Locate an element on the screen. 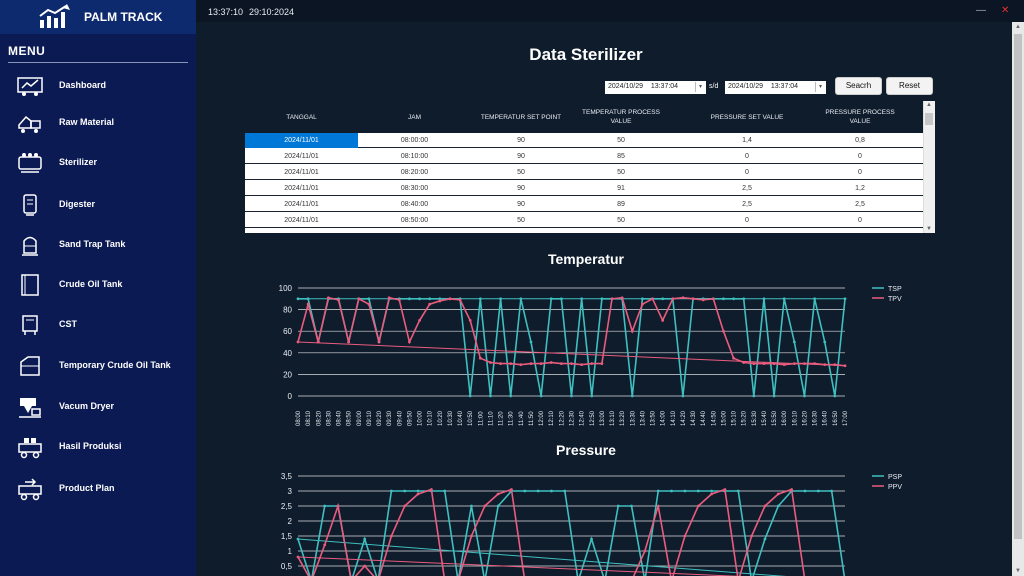 The image size is (1024, 576). menu-item-dashboard: Dashboard is located at coordinates (101, 86).